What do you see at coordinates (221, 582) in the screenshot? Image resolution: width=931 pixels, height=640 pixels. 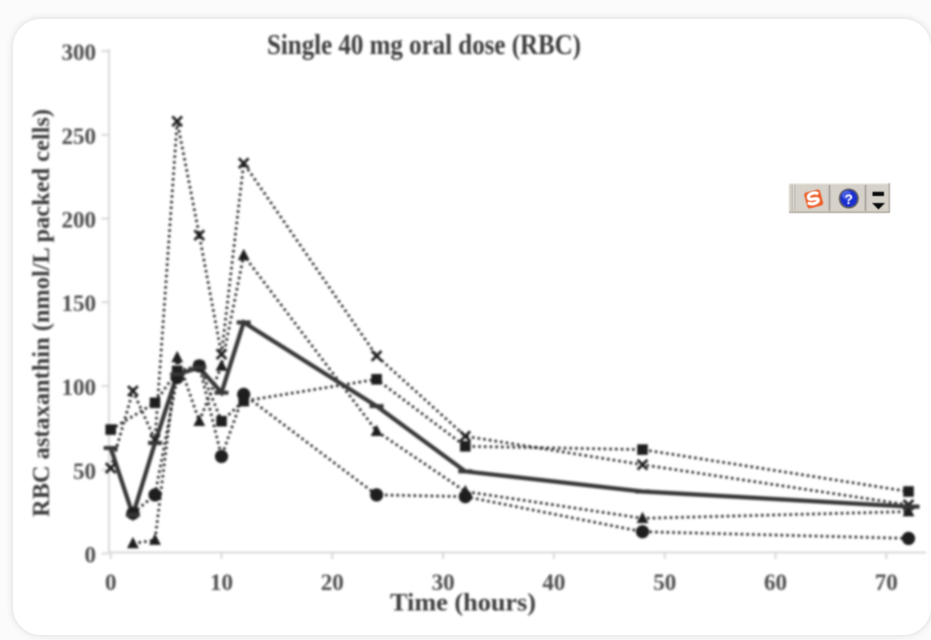 I see `svg-text: 10` at bounding box center [221, 582].